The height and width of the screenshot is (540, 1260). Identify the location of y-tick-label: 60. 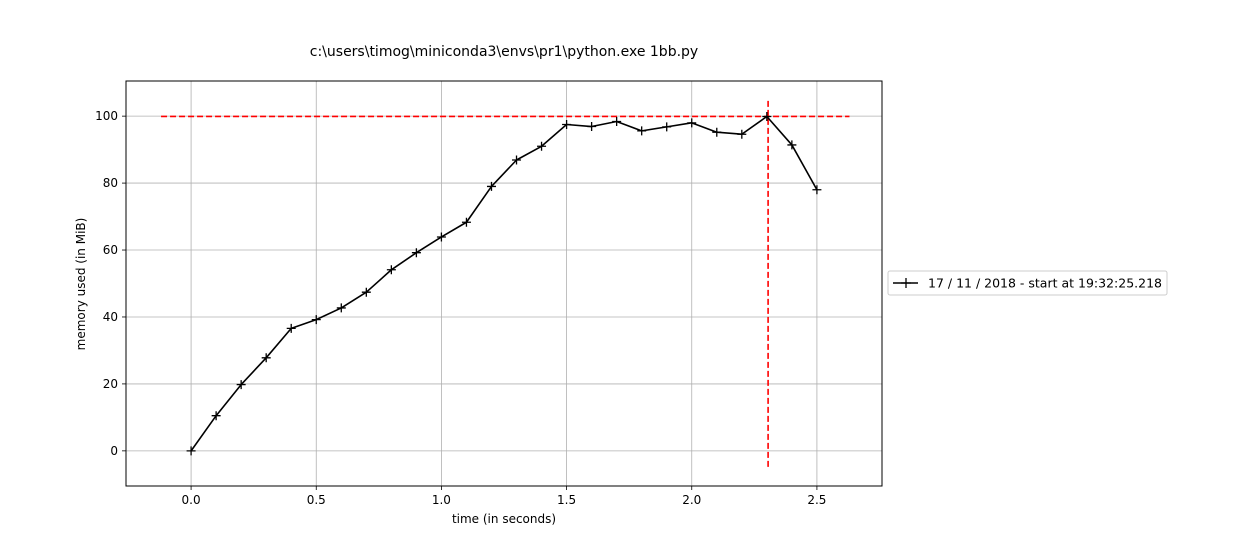
(110, 250).